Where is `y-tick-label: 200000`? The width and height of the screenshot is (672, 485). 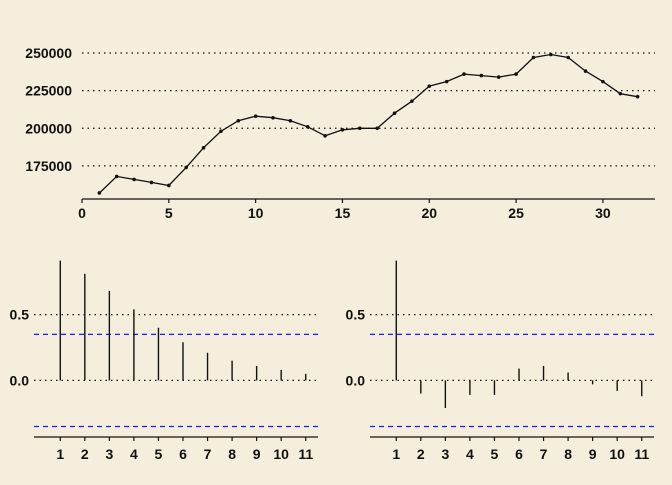
y-tick-label: 200000 is located at coordinates (48, 128).